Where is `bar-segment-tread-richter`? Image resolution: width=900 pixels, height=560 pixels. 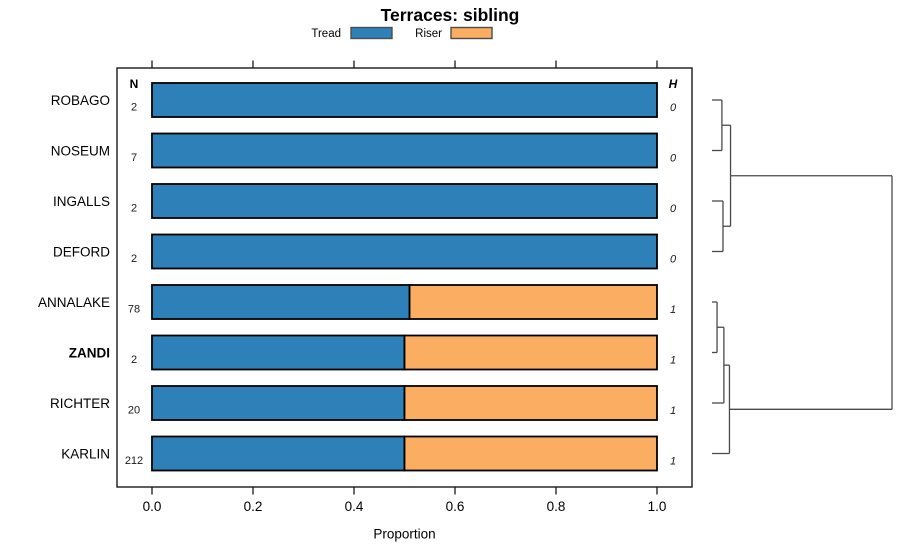
bar-segment-tread-richter is located at coordinates (278, 403).